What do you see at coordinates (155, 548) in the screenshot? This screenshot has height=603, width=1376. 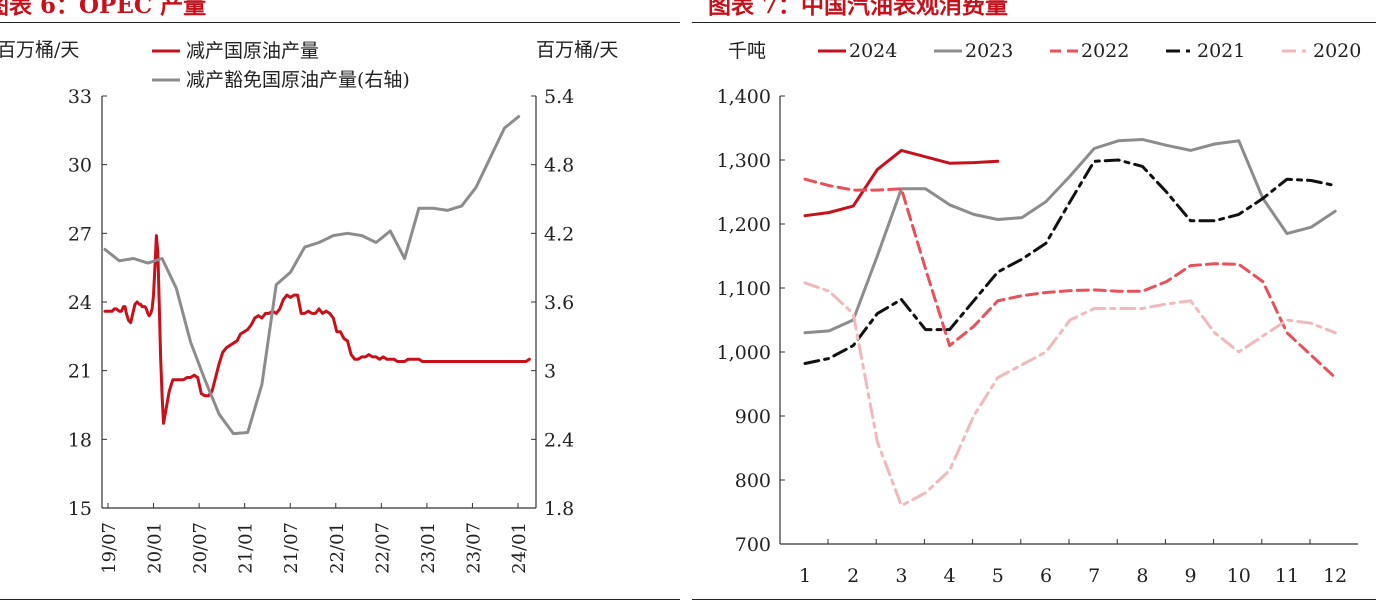 I see `x-tick-label: 20/01` at bounding box center [155, 548].